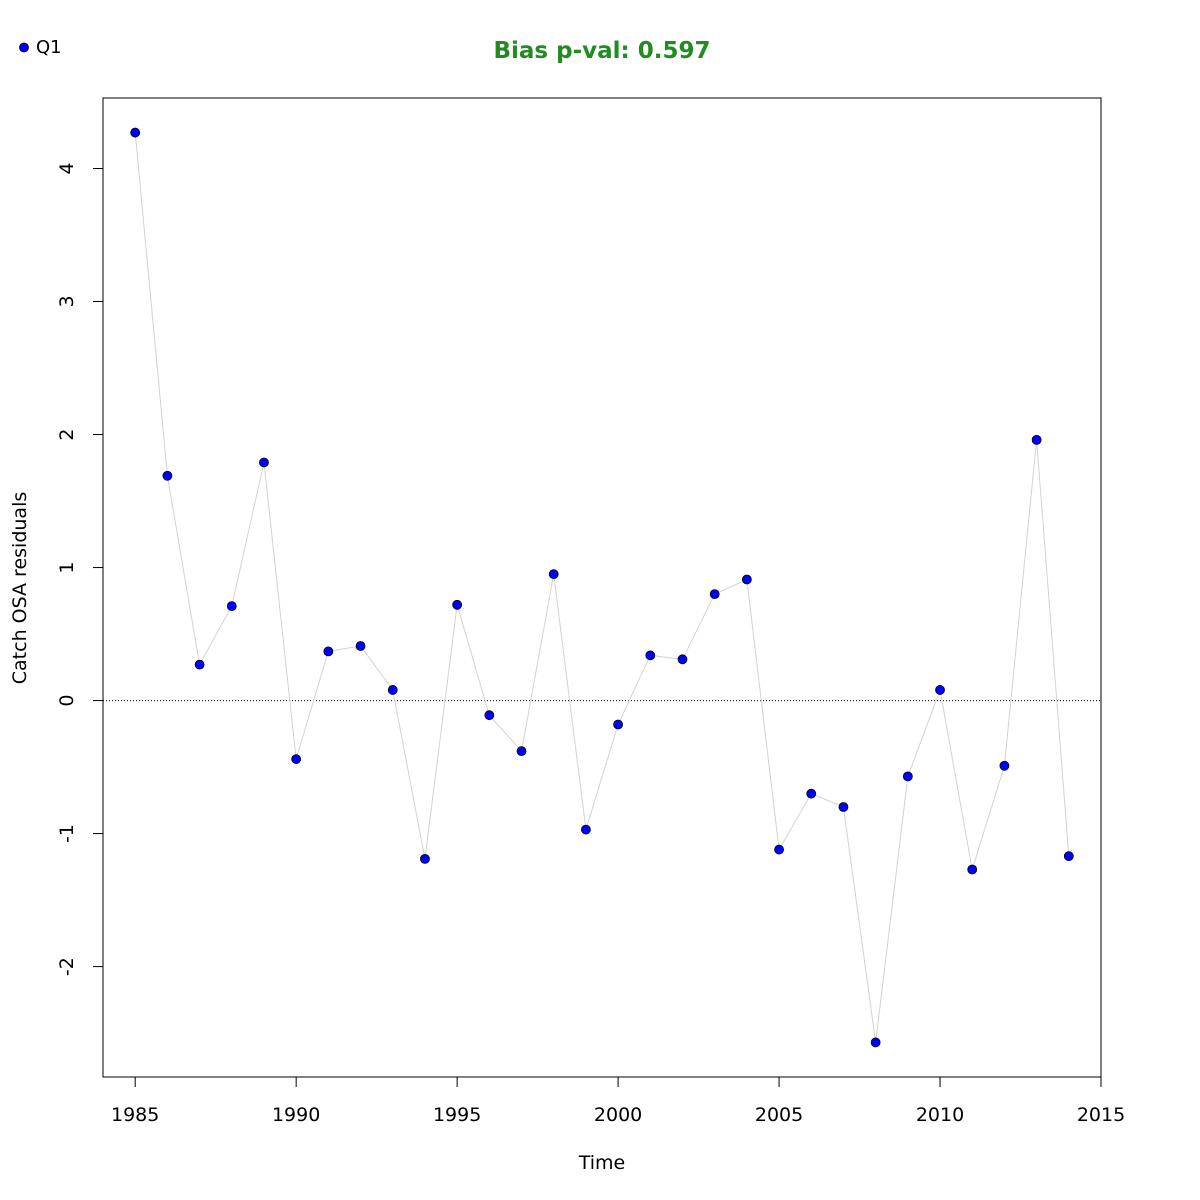  Describe the element at coordinates (67, 168) in the screenshot. I see `y-tick-label: 4` at that location.